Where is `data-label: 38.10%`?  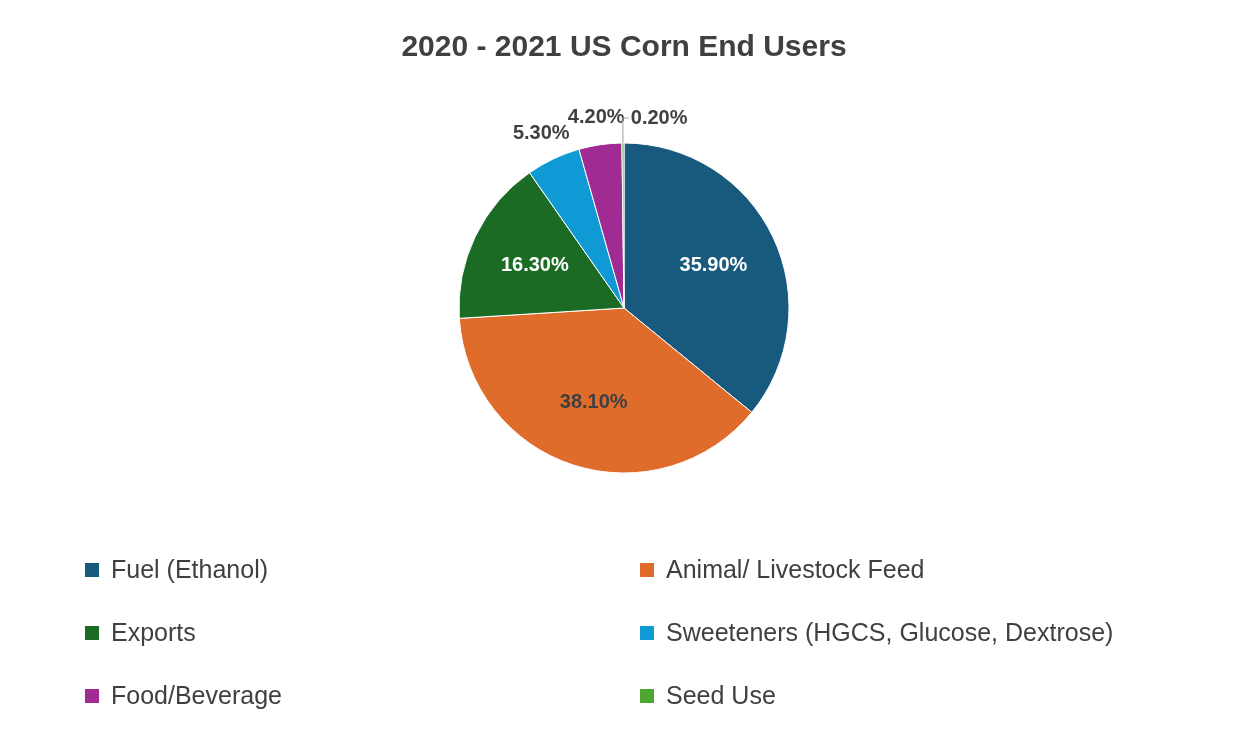 data-label: 38.10% is located at coordinates (593, 400).